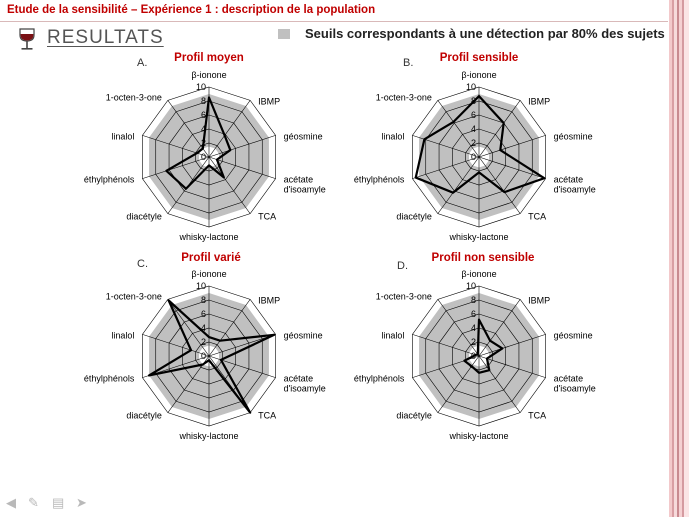  I want to click on next-arrow-icon: ➤, so click(81, 502).